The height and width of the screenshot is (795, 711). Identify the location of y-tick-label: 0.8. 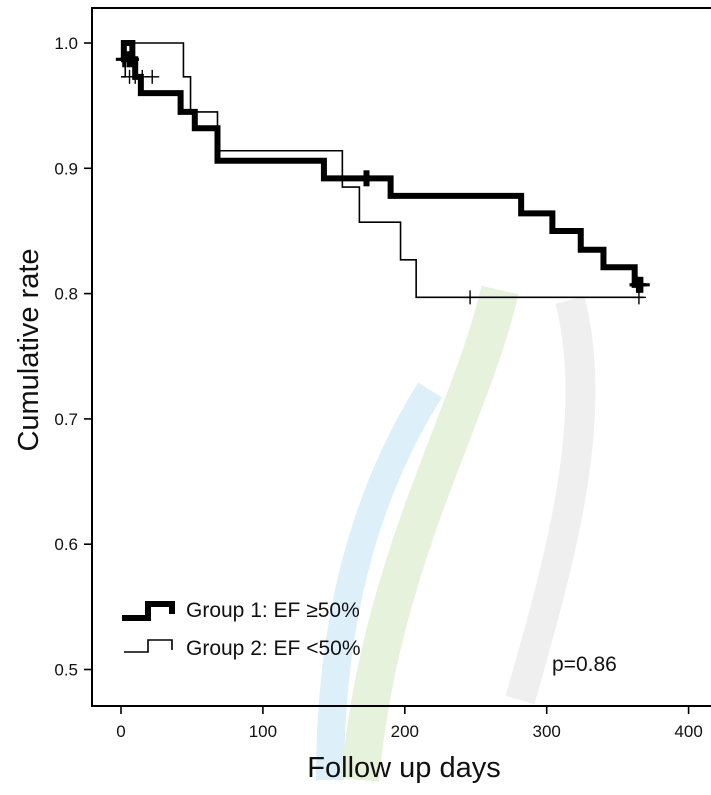
(66, 294).